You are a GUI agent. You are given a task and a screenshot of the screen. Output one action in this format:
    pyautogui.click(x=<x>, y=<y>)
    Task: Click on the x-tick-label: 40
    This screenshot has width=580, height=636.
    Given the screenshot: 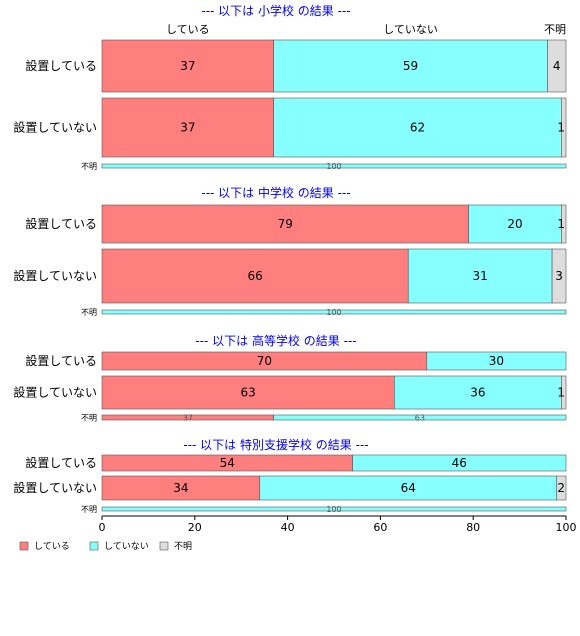 What is the action you would take?
    pyautogui.click(x=288, y=527)
    